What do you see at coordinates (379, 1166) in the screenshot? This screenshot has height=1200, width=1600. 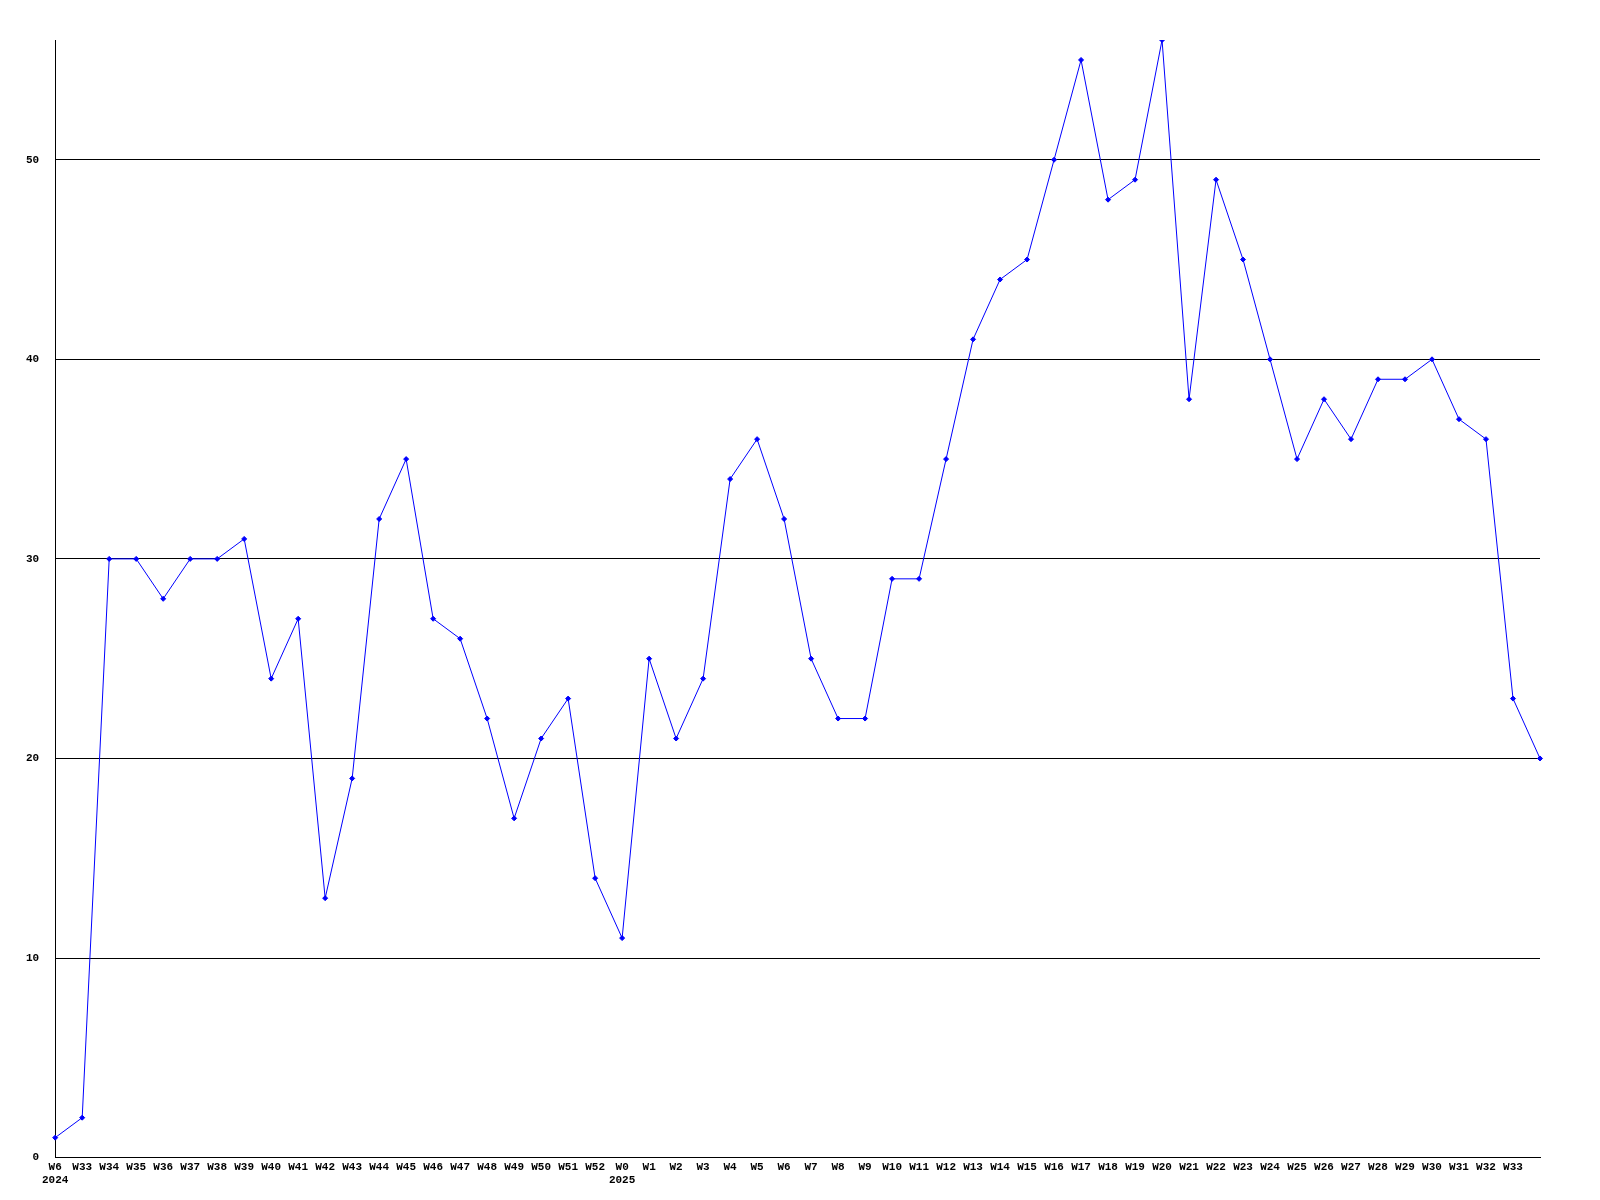 I see `x-tick-label: W44` at bounding box center [379, 1166].